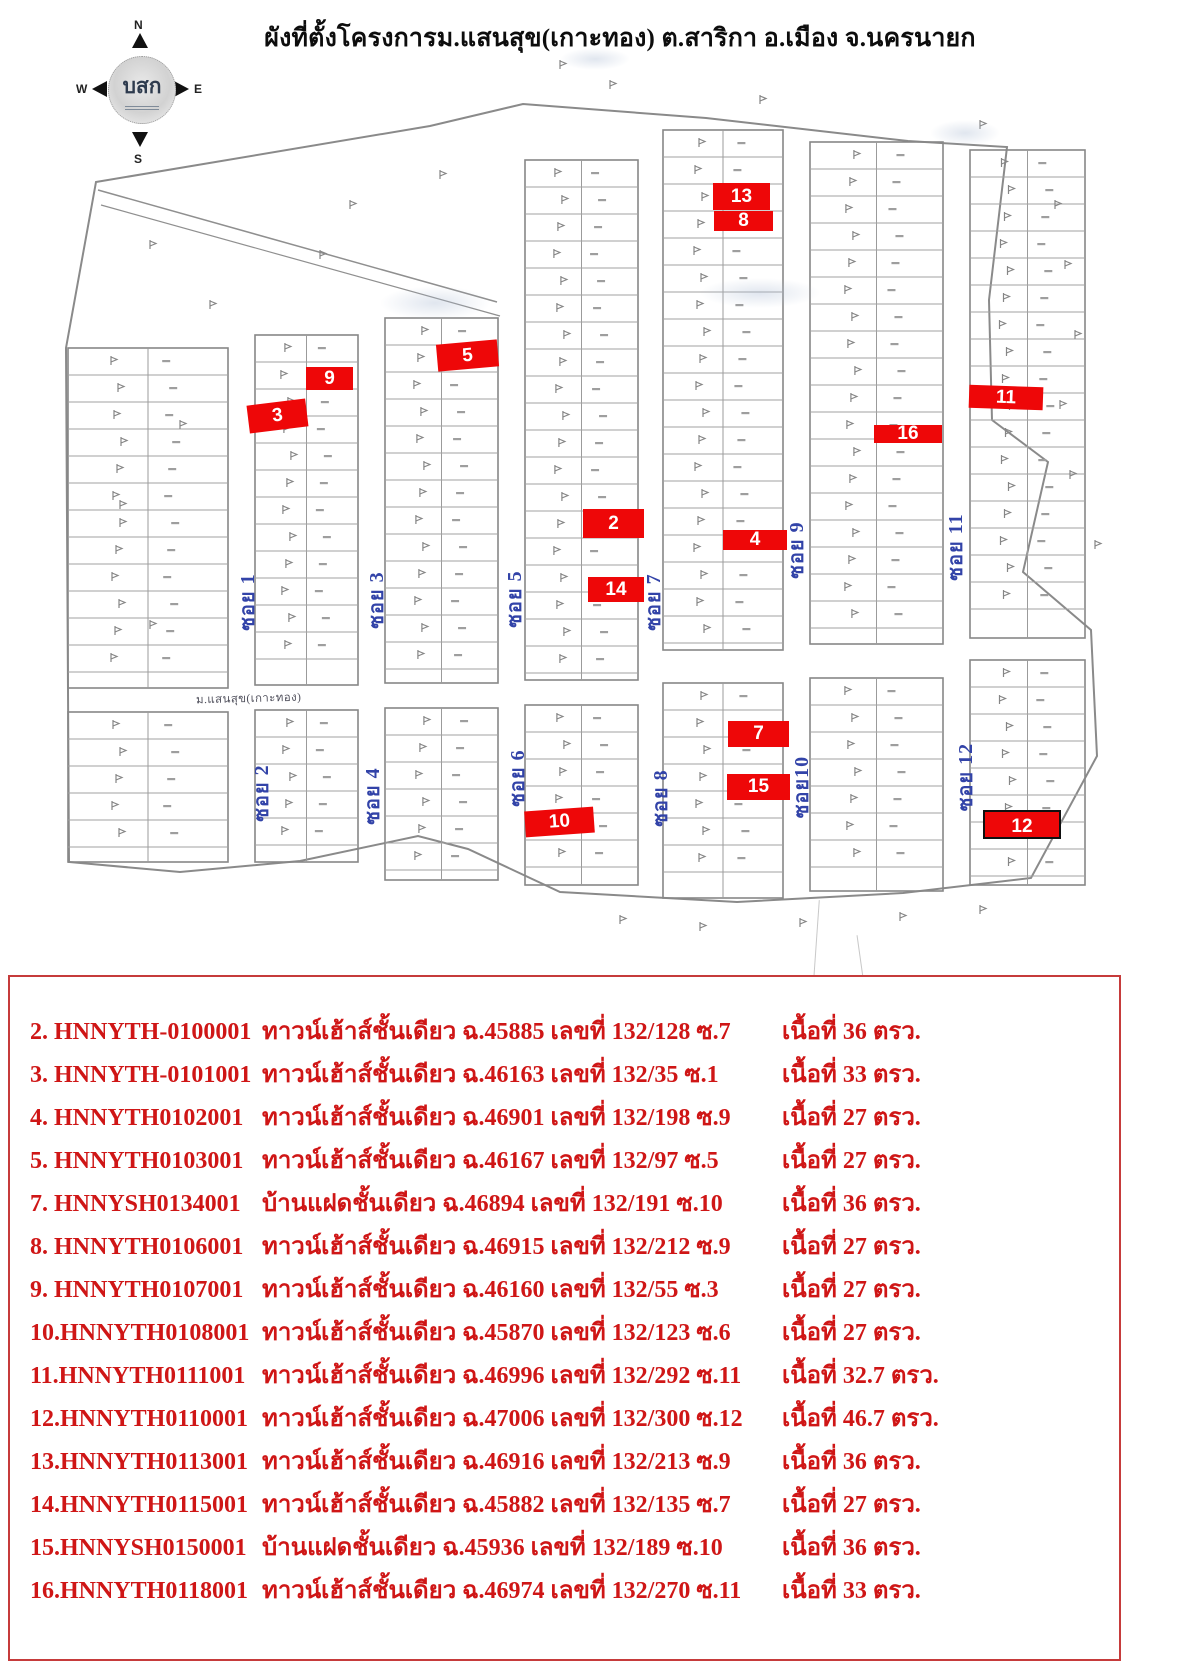 This screenshot has height=1678, width=1200. Describe the element at coordinates (966, 777) in the screenshot. I see `soi-label-ซอย12: ซอย 12` at that location.